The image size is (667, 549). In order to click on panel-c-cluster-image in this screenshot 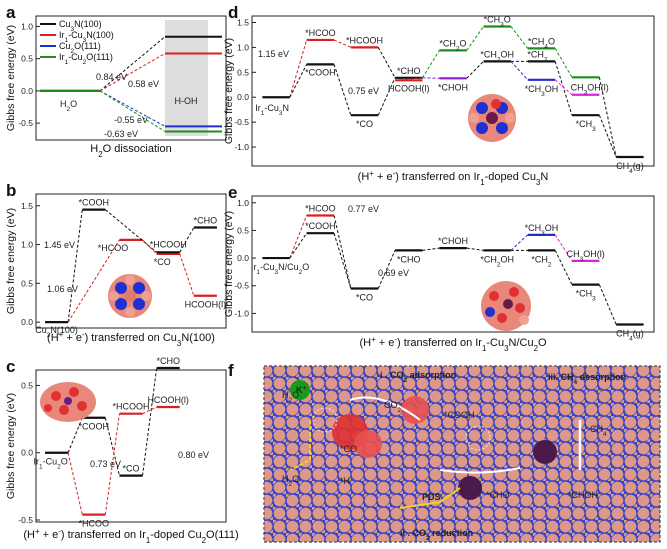, I will do `click(68, 402)`.